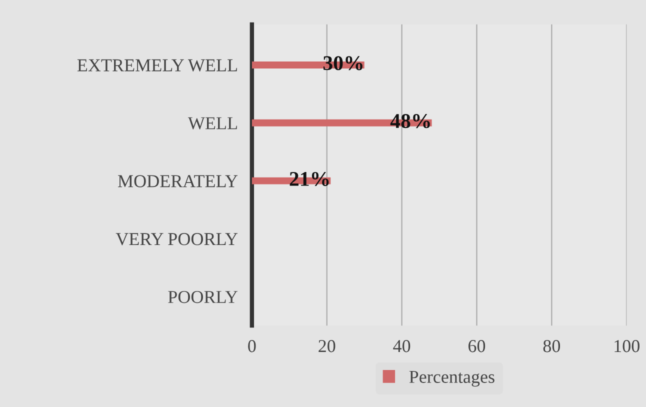 The height and width of the screenshot is (407, 646). I want to click on y-tick-label: MODERATELY, so click(178, 181).